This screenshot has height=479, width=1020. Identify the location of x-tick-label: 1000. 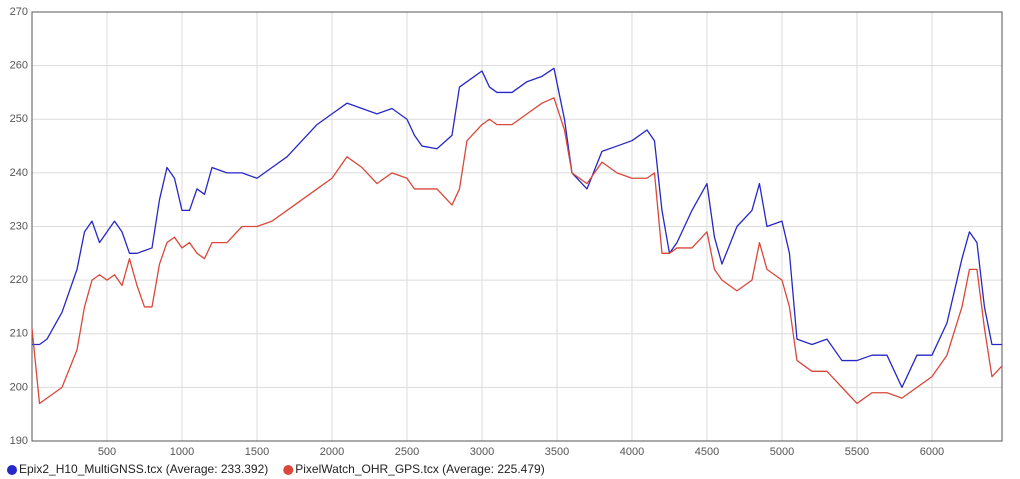
(182, 452).